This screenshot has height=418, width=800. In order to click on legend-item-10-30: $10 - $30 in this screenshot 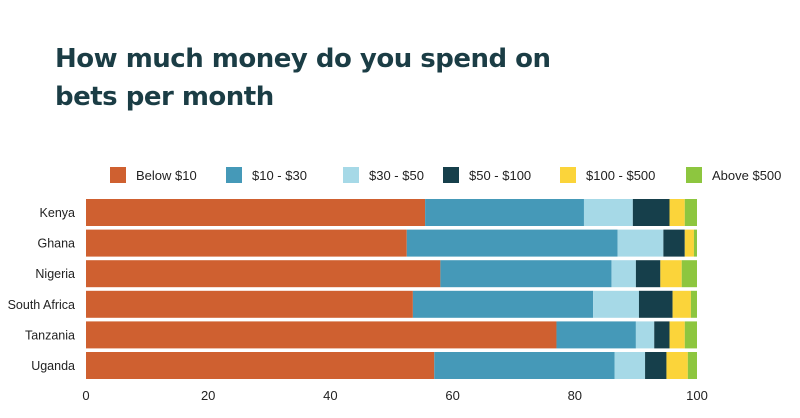, I will do `click(266, 175)`.